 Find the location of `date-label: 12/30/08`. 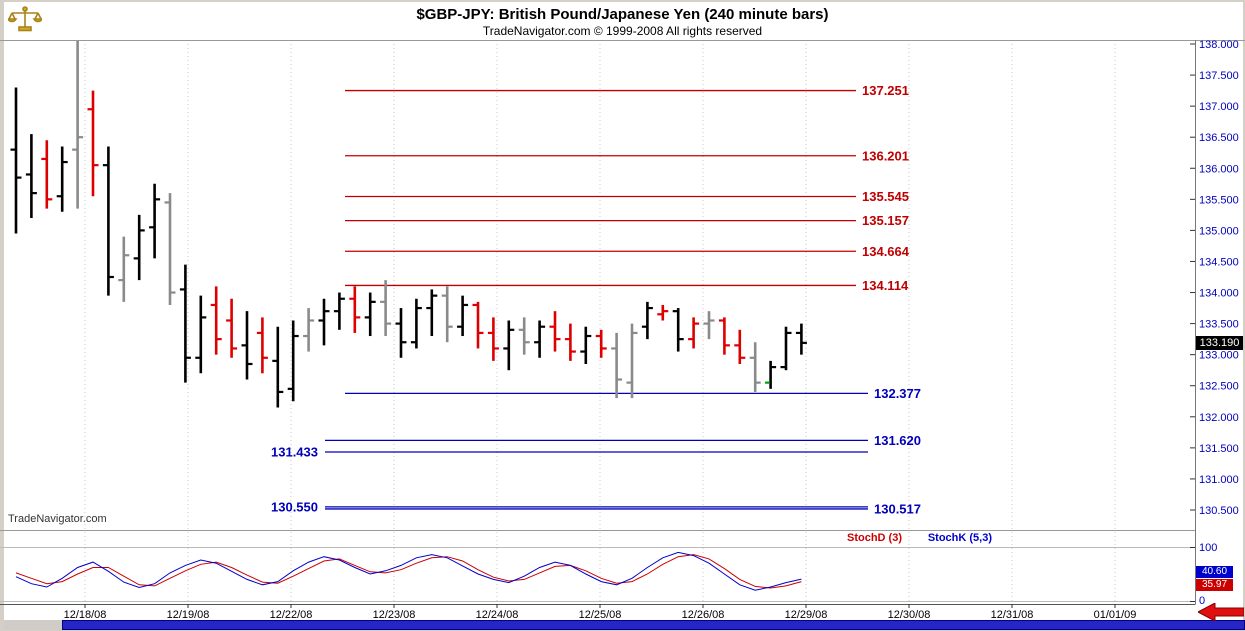

date-label: 12/30/08 is located at coordinates (909, 615).